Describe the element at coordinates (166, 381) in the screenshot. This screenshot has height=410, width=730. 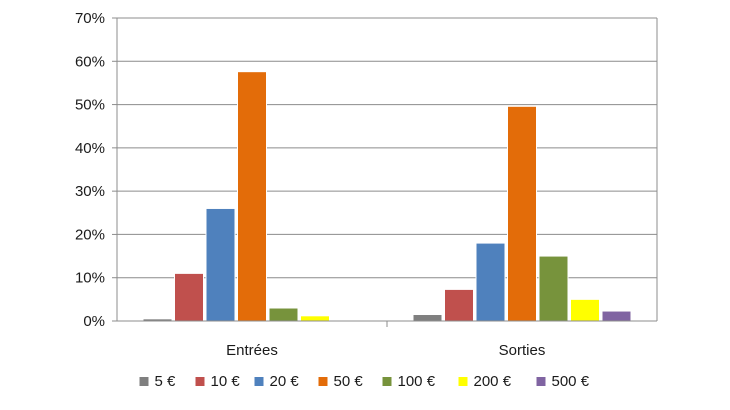
I see `legend-label: 5 €` at that location.